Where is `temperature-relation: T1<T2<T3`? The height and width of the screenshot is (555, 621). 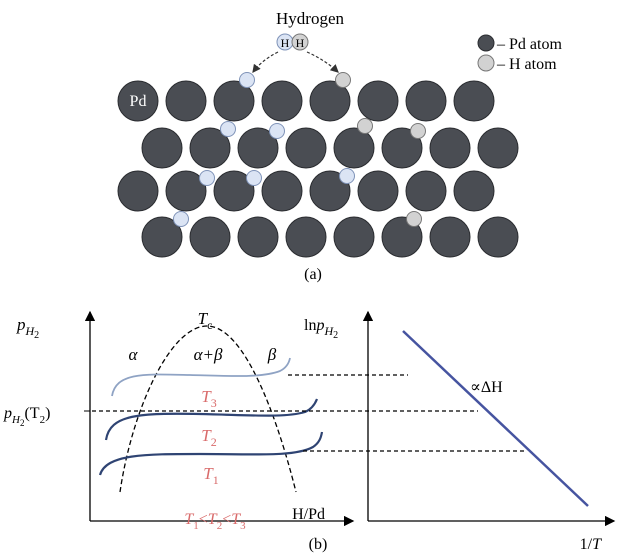 temperature-relation: T1<T2<T3 is located at coordinates (215, 521).